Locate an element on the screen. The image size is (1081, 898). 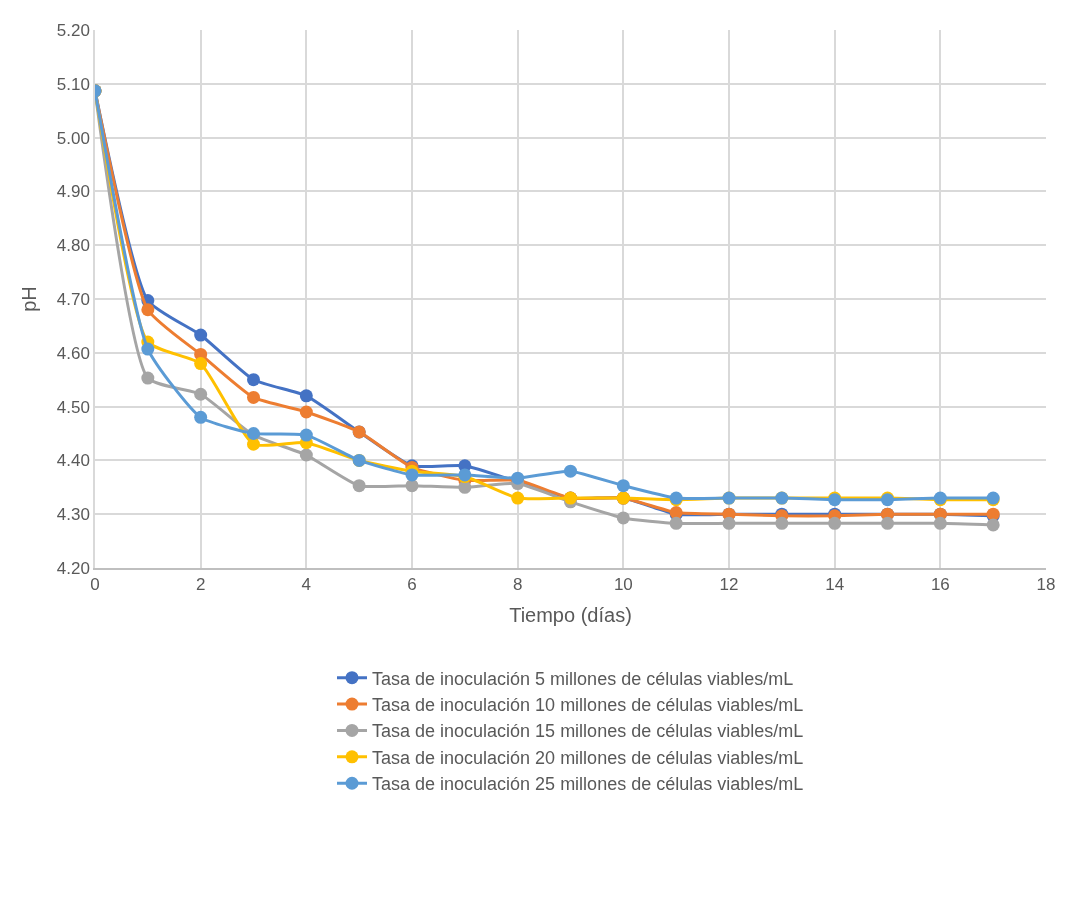
legend-label: Tasa de inoculación 5 millones de células viables/mL is located at coordinates (583, 678).